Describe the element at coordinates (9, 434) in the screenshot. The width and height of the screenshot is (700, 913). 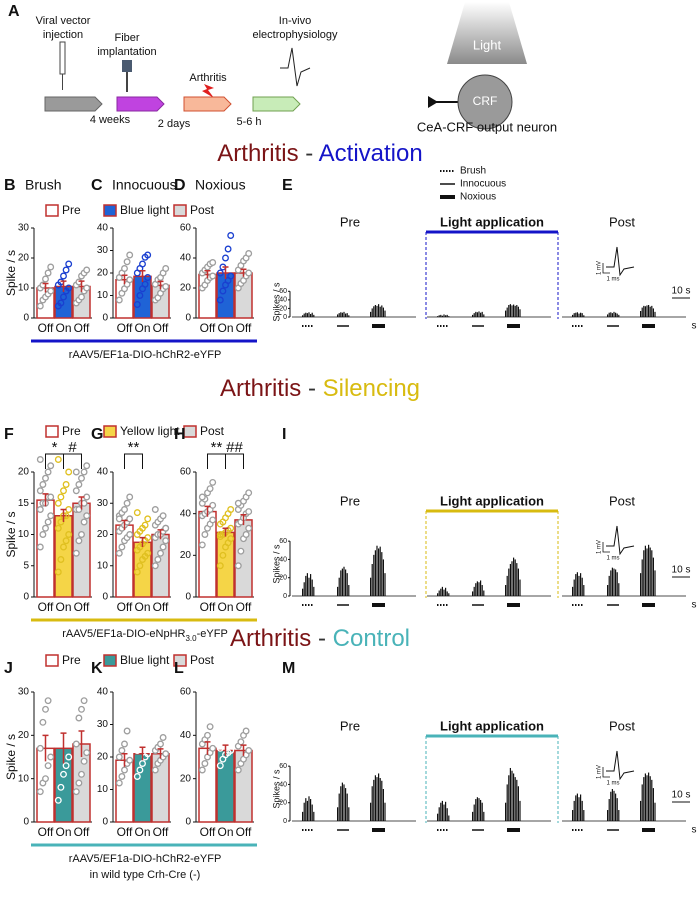
I see `panel-letter: F` at that location.